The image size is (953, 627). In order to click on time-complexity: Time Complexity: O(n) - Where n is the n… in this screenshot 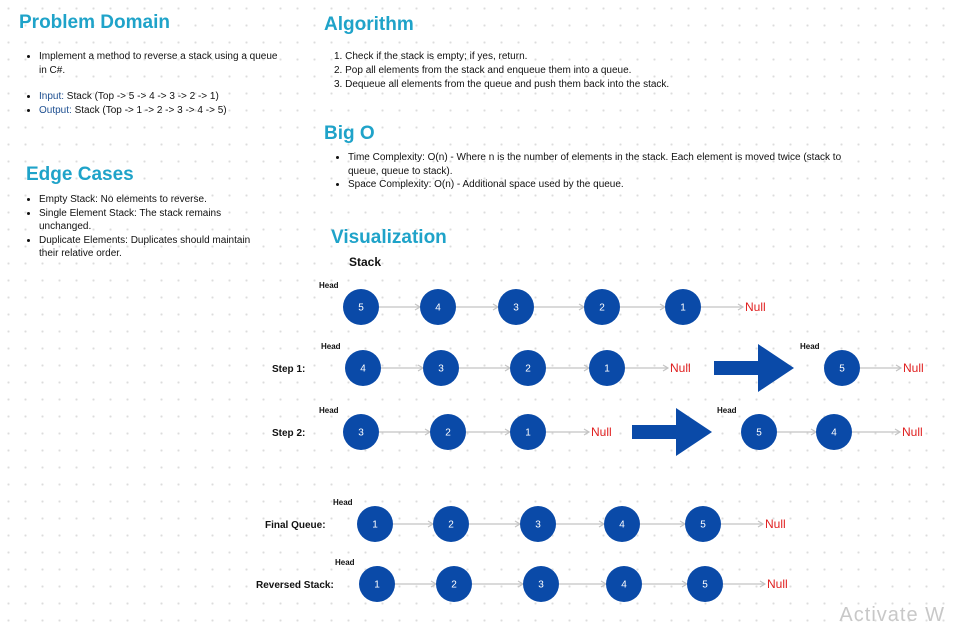, I will do `click(598, 164)`.